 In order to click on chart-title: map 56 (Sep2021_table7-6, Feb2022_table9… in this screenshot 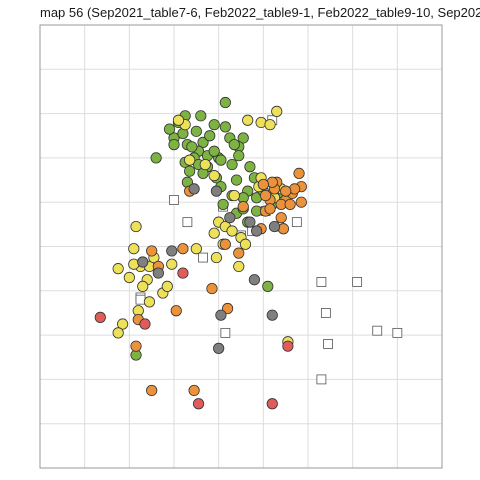, I will do `click(260, 12)`.